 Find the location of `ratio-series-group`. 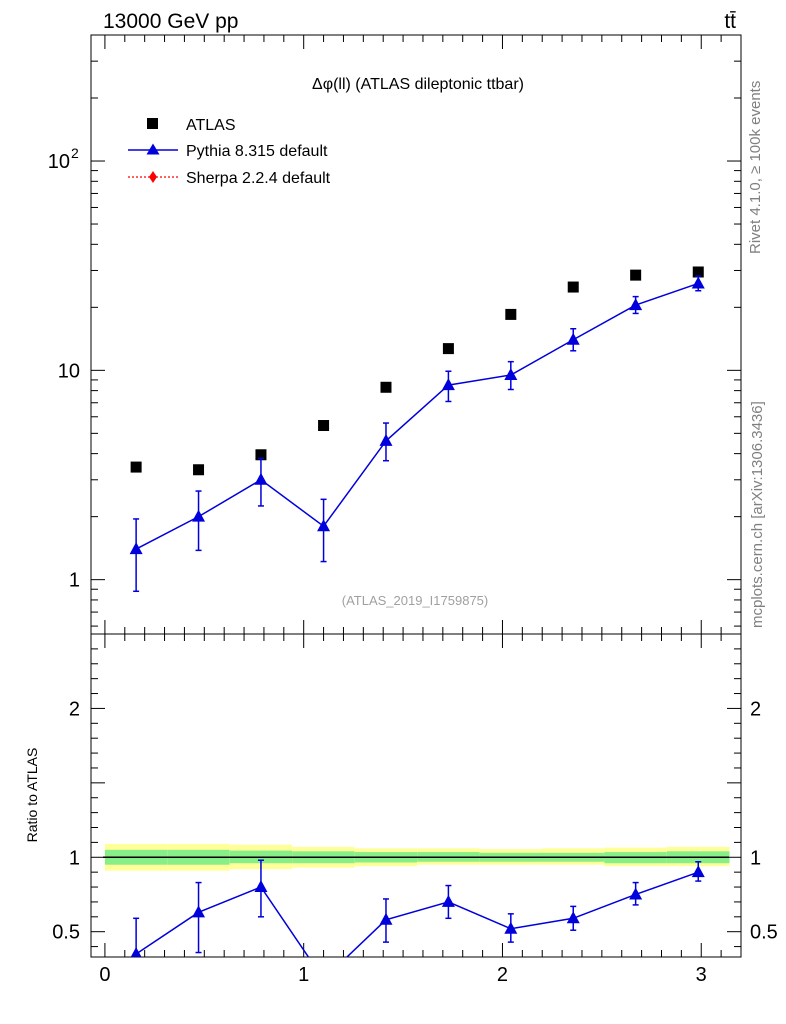

ratio-series-group is located at coordinates (417, 921).